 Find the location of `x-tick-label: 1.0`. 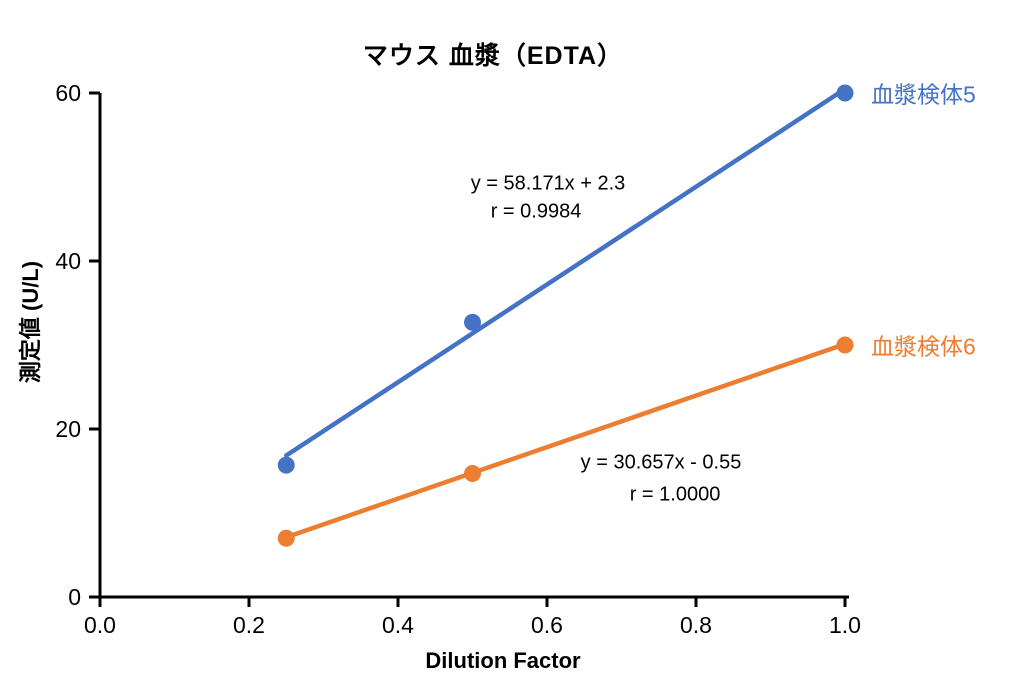

x-tick-label: 1.0 is located at coordinates (845, 625).